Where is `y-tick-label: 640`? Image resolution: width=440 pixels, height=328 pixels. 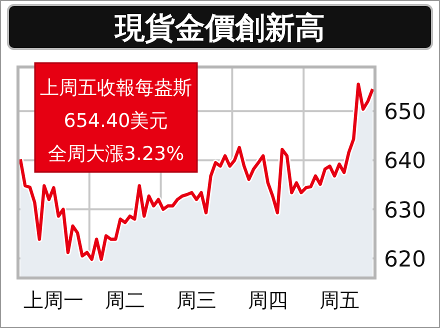 y-tick-label: 640 is located at coordinates (405, 161).